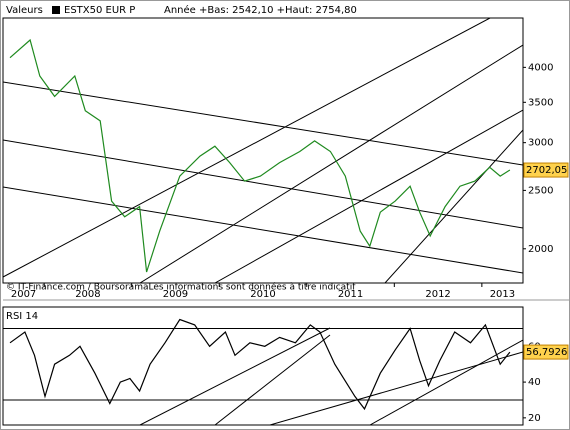 The image size is (570, 430). Describe the element at coordinates (260, 10) in the screenshot. I see `subtitle: Année +Bas: 2542,10 +Haut: 2754,80` at that location.